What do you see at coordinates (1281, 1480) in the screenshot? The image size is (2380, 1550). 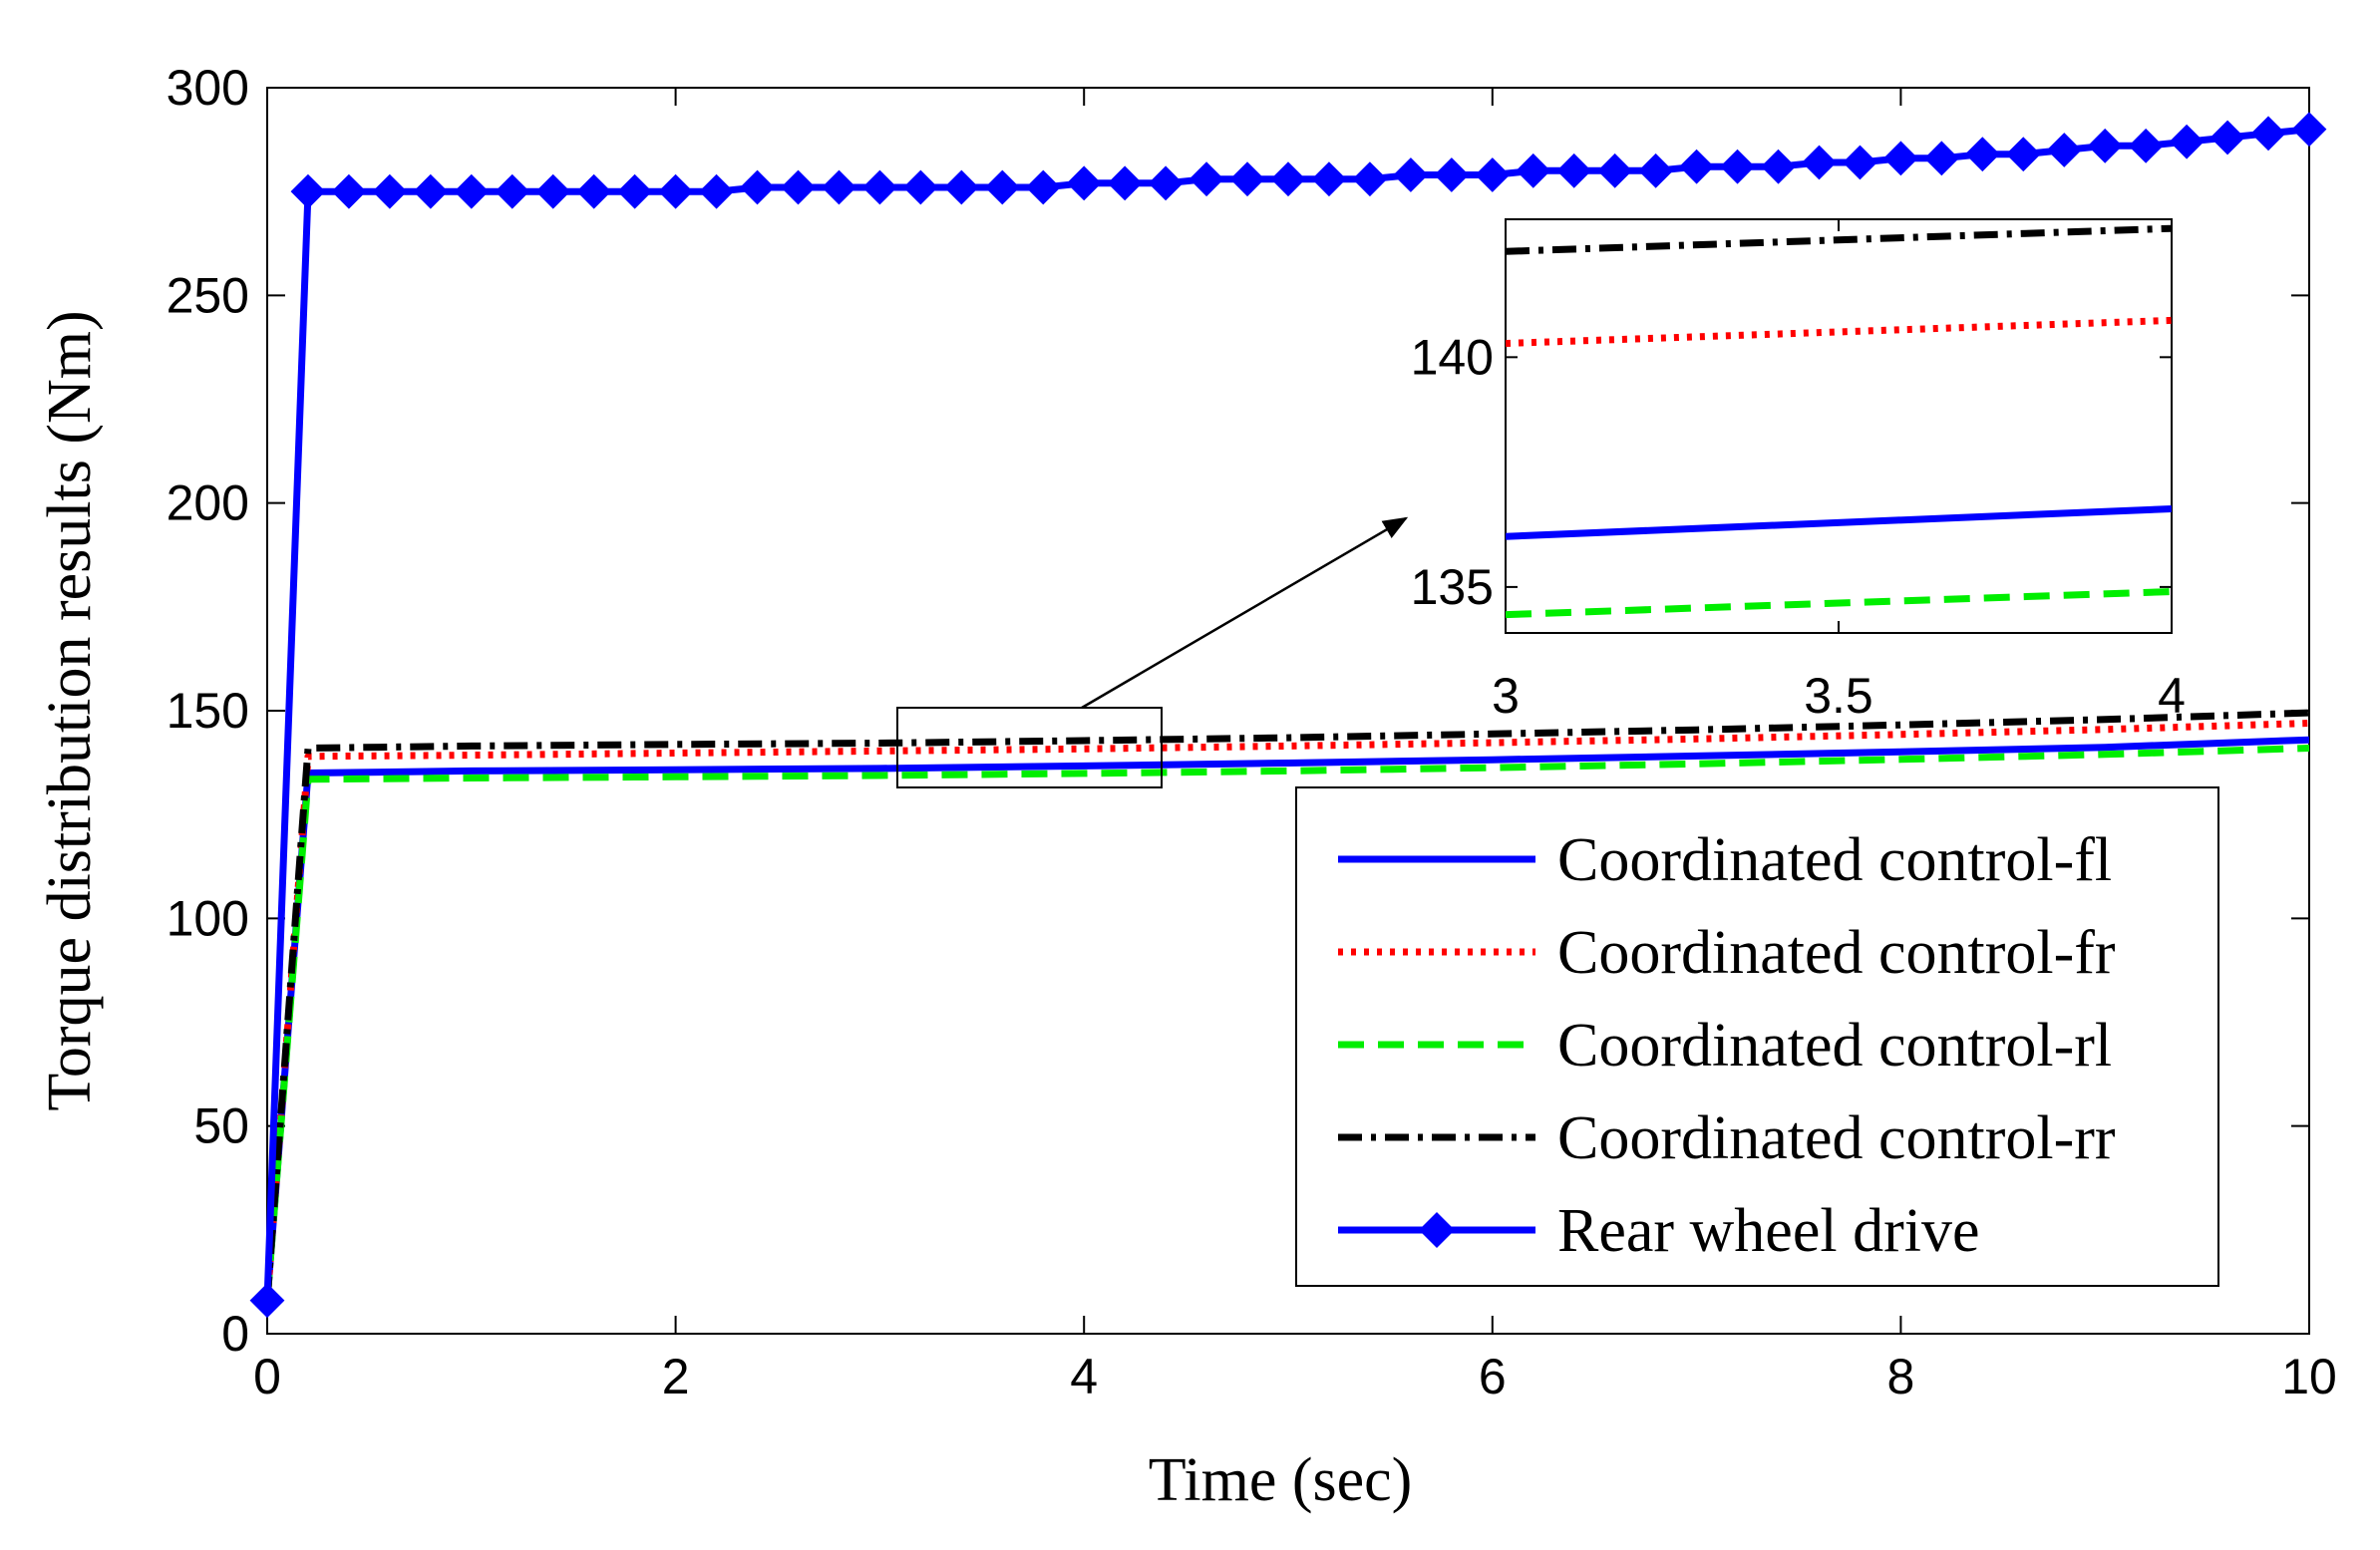 I see `x-axis-label: Time (sec)` at bounding box center [1281, 1480].